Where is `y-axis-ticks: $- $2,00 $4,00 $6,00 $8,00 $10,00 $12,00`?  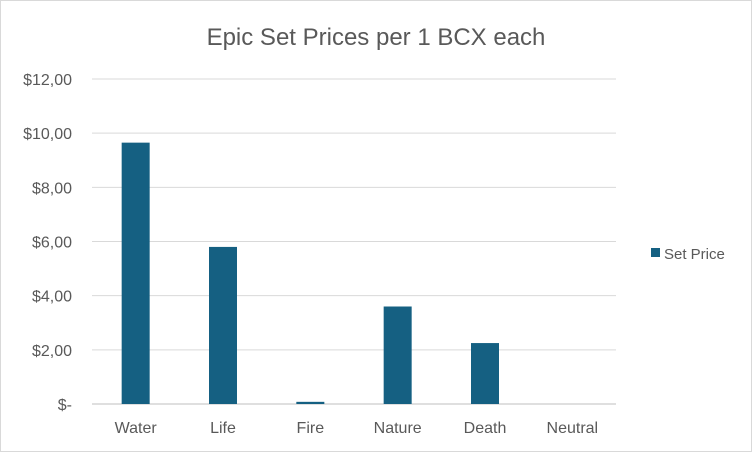
y-axis-ticks: $- $2,00 $4,00 $6,00 $8,00 $10,00 $12,00 is located at coordinates (47, 243).